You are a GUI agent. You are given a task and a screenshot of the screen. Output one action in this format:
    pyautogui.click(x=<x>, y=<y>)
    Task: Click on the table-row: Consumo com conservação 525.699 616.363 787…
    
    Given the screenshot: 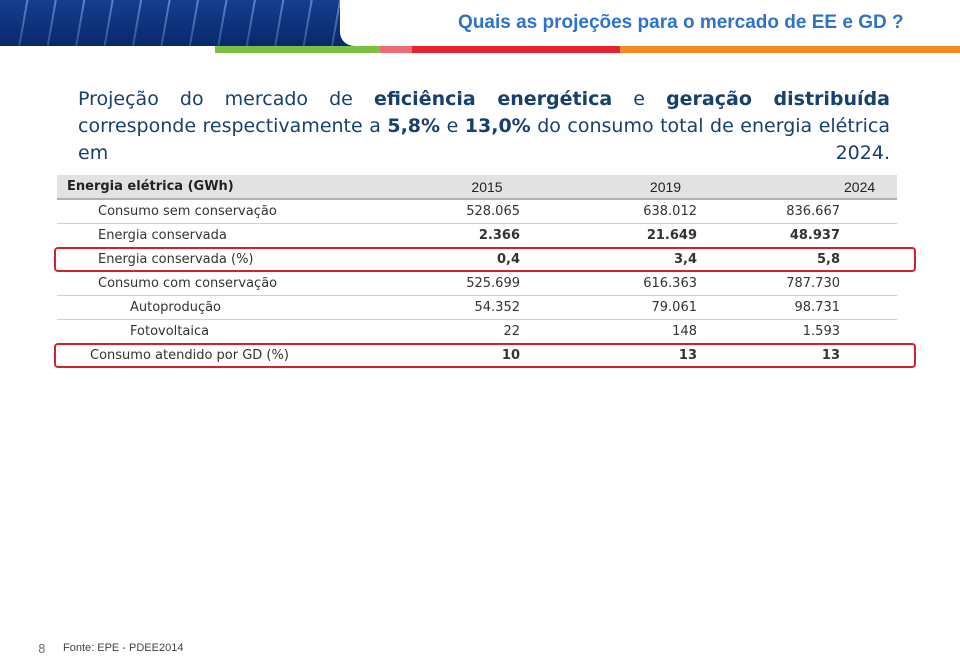 What is the action you would take?
    pyautogui.click(x=477, y=283)
    